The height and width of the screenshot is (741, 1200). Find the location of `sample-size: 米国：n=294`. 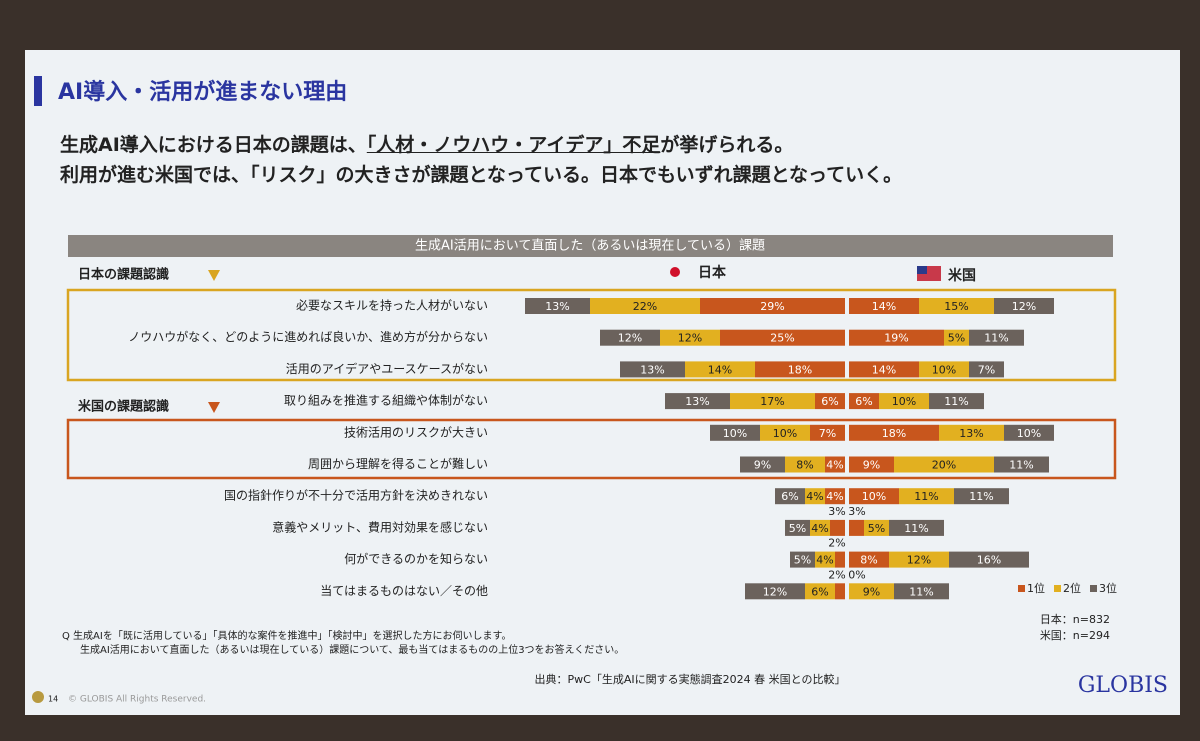

sample-size: 米国：n=294 is located at coordinates (1075, 635).